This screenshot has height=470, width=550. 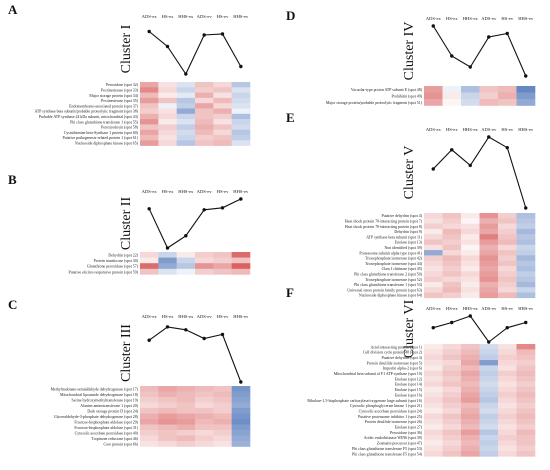 I want to click on sample-label: HS-ex, so click(x=452, y=308).